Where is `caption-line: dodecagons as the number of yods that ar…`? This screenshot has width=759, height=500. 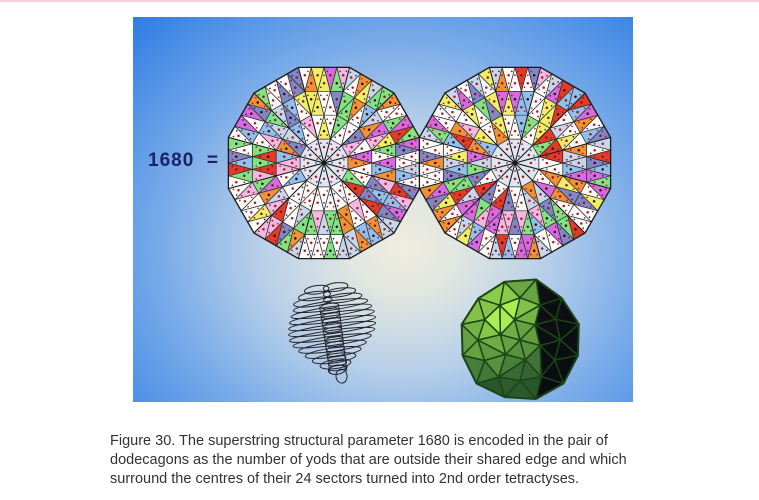
caption-line: dodecagons as the number of yods that ar… is located at coordinates (368, 460).